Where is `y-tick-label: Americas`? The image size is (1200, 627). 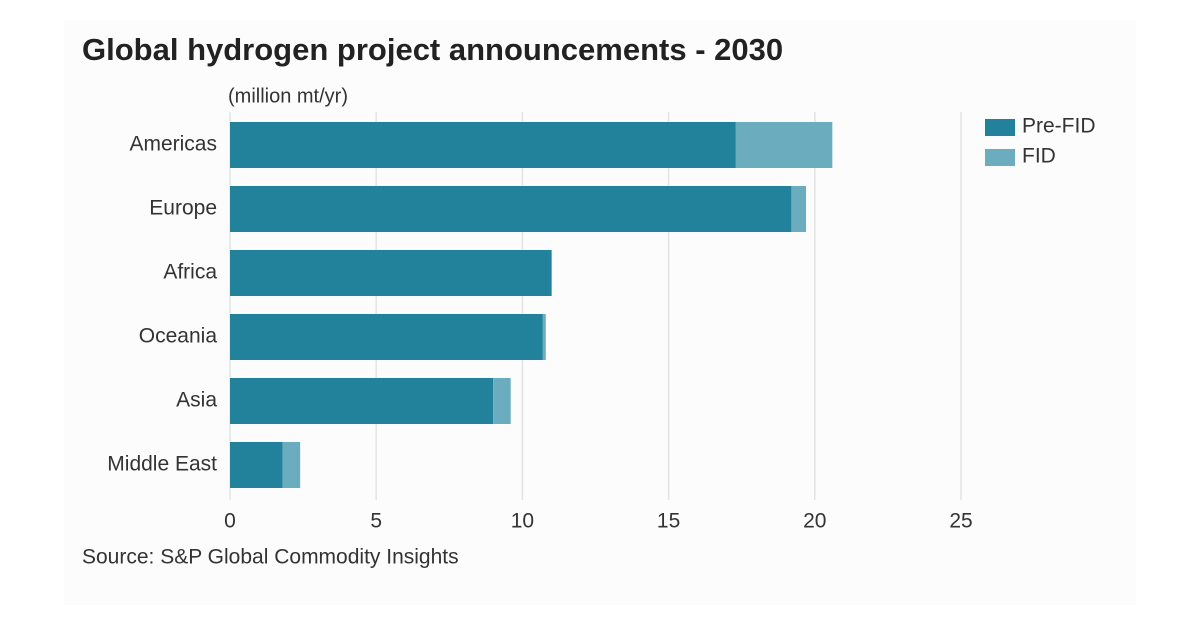 y-tick-label: Americas is located at coordinates (173, 144).